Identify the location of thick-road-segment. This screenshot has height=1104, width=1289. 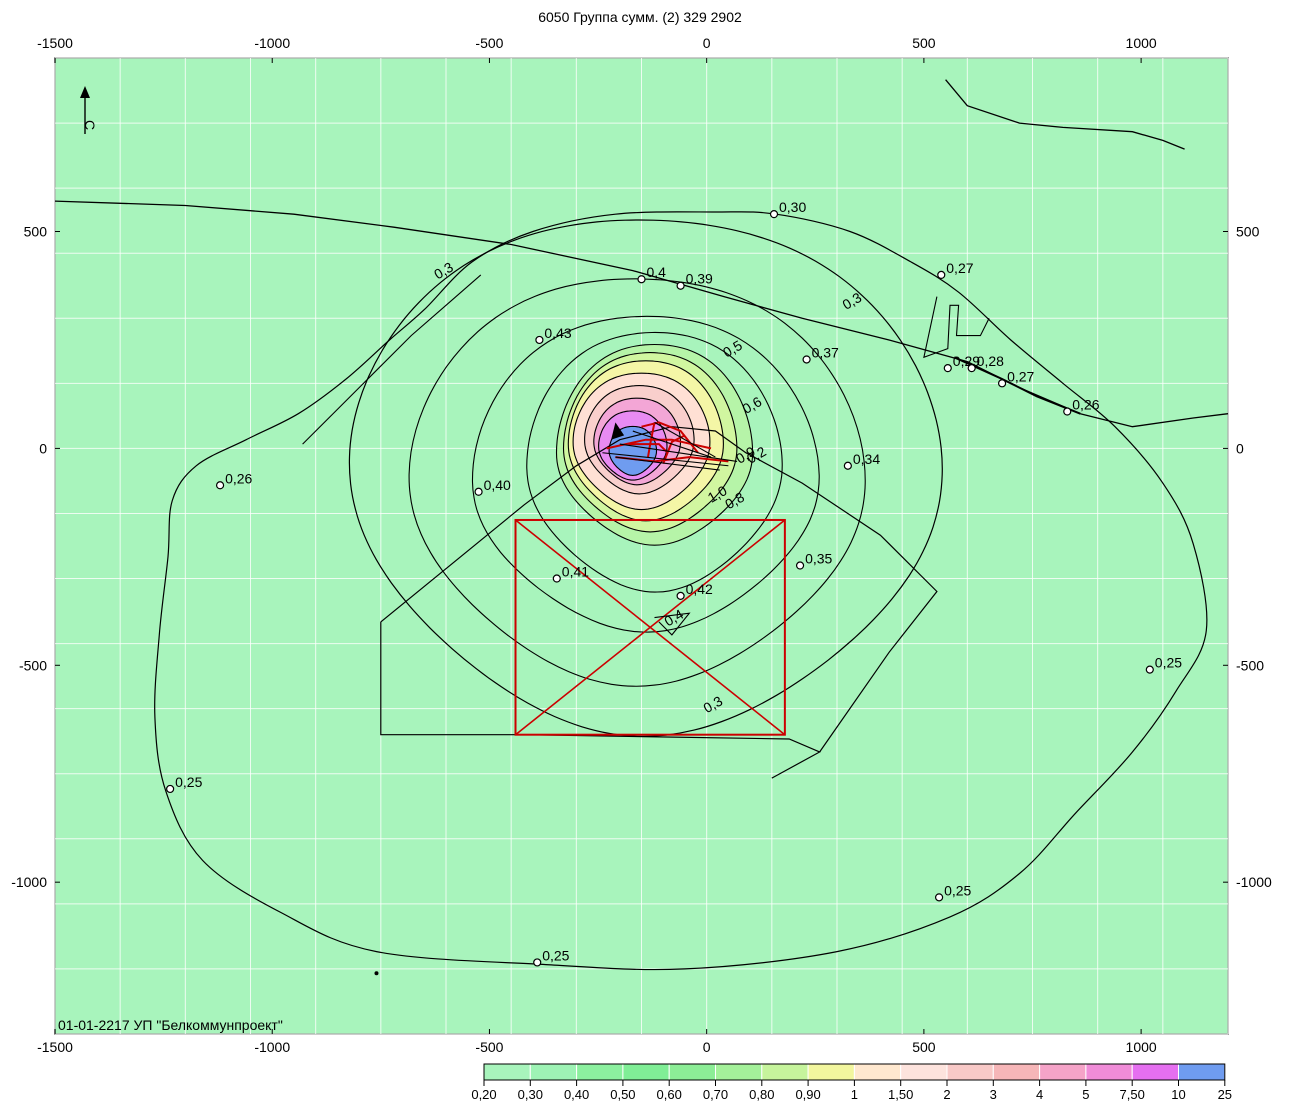
(1017, 385).